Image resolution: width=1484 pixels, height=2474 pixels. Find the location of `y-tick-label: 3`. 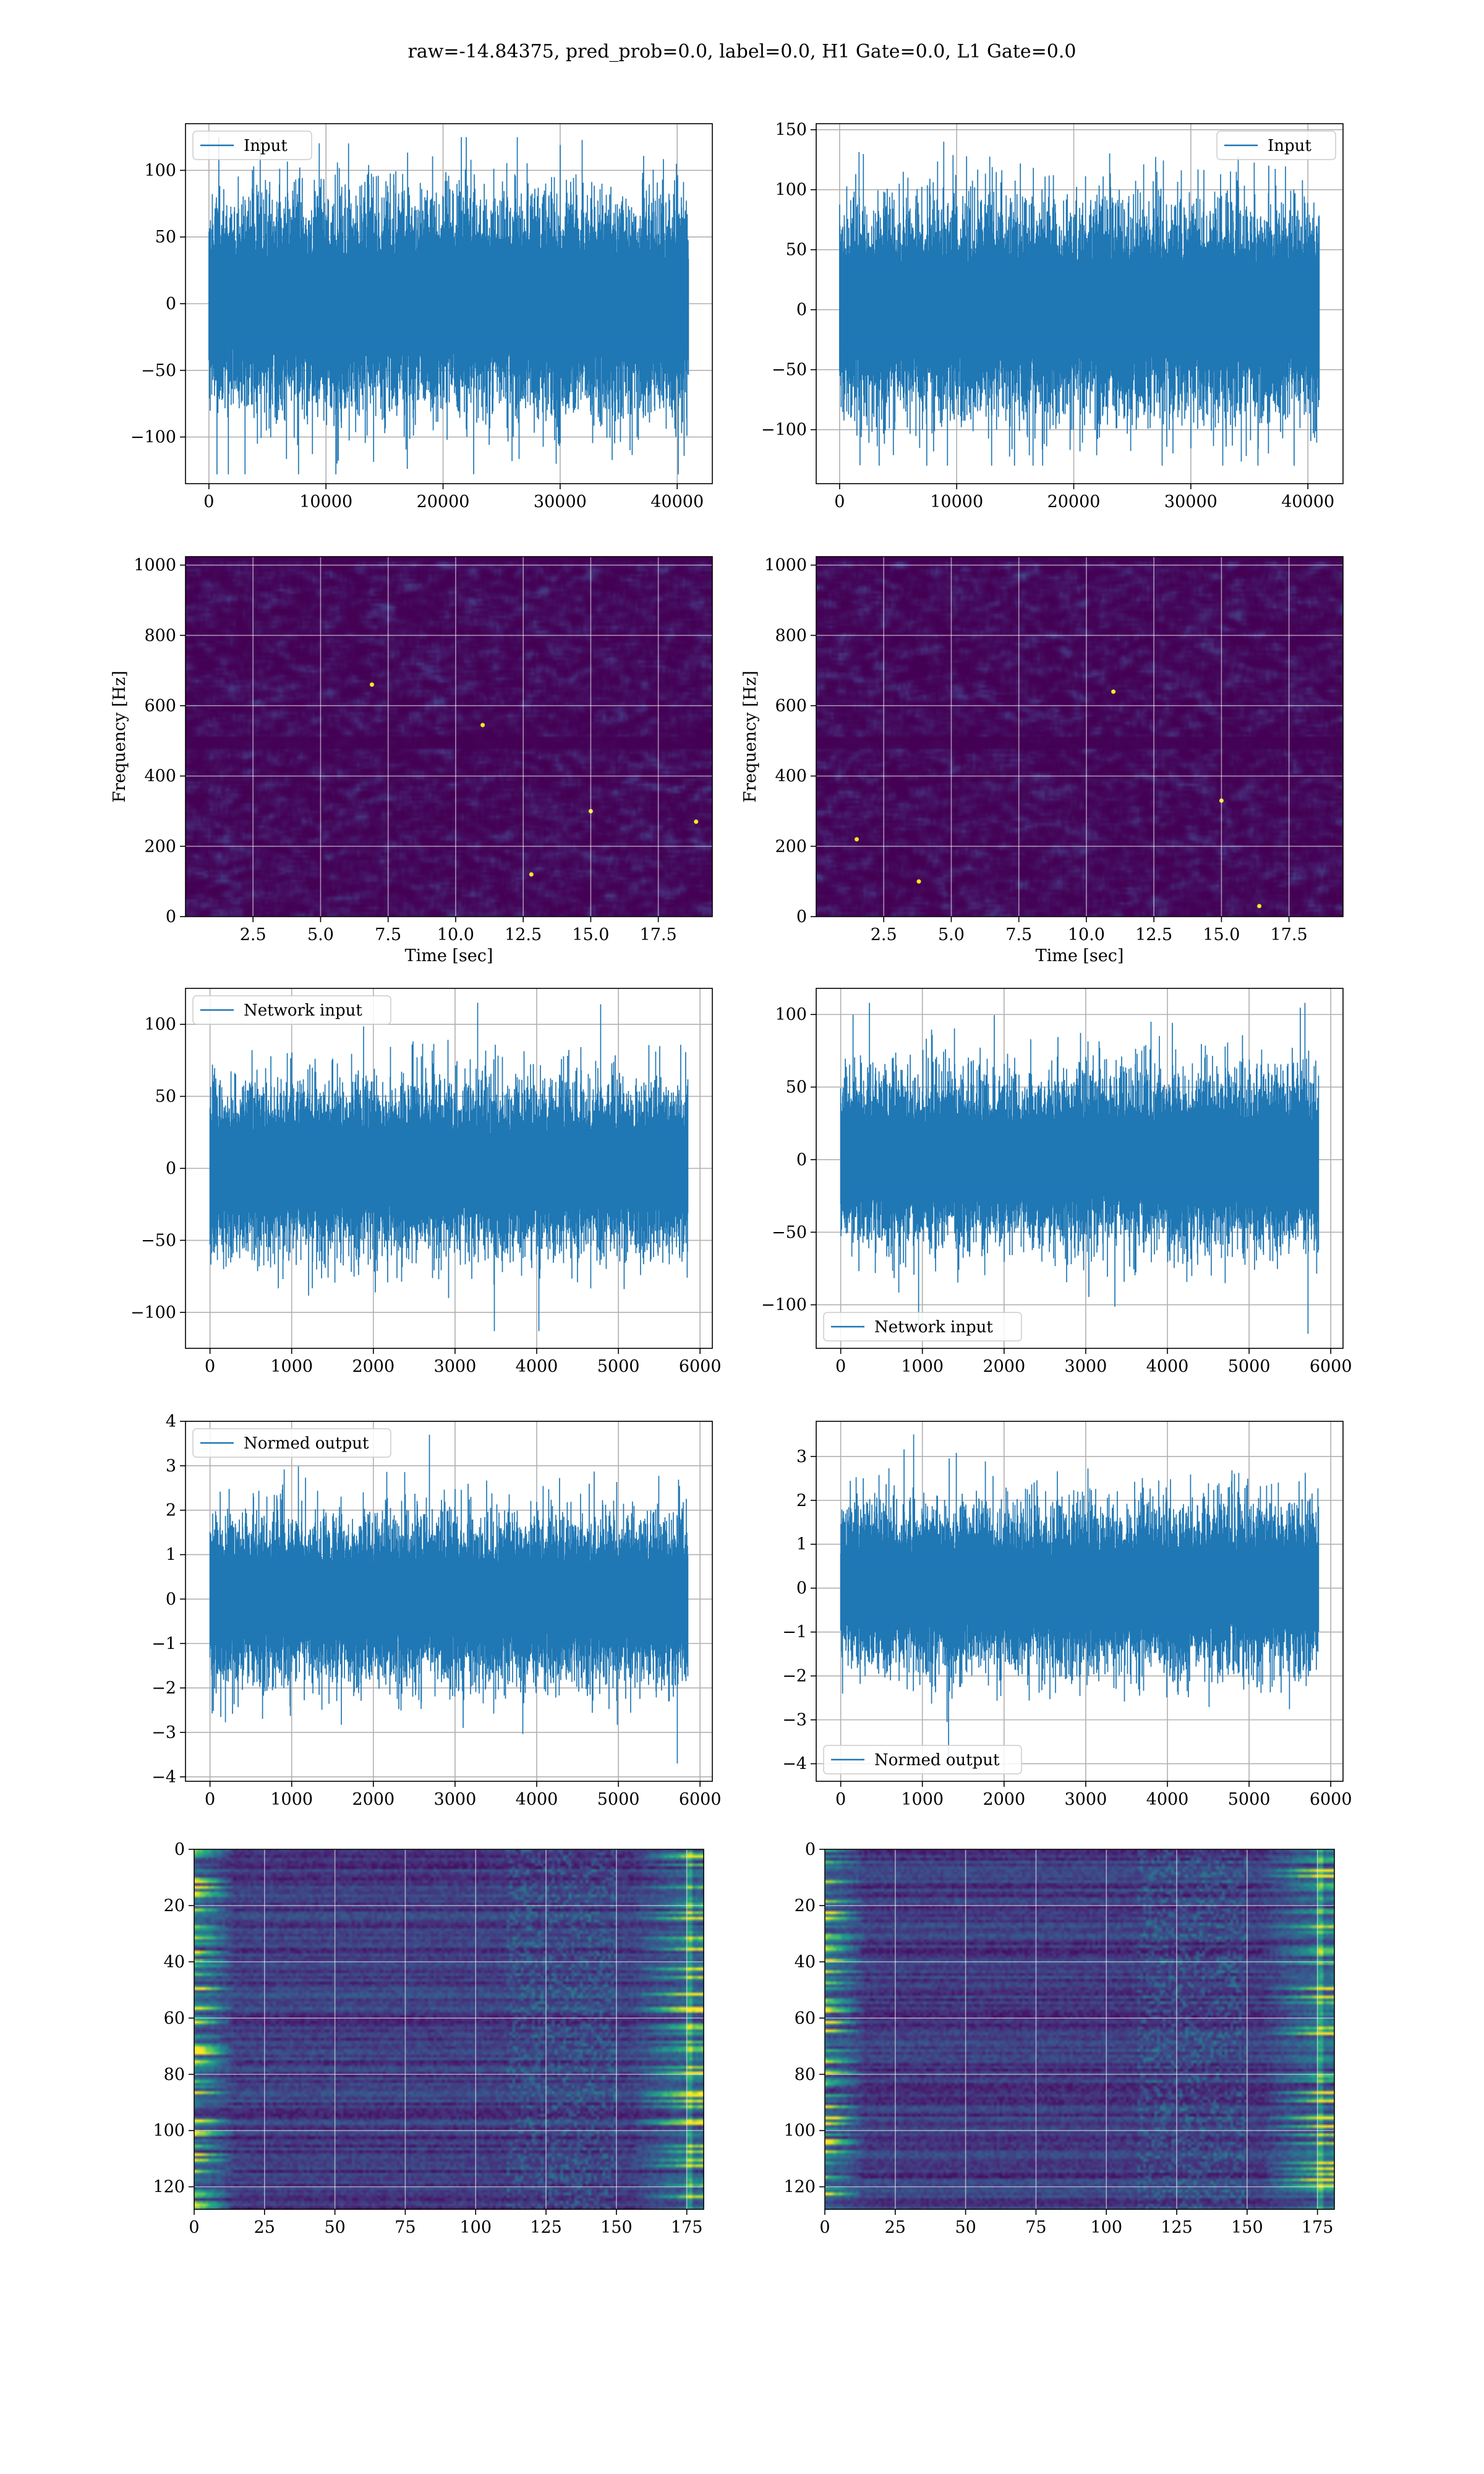

y-tick-label: 3 is located at coordinates (171, 1466).